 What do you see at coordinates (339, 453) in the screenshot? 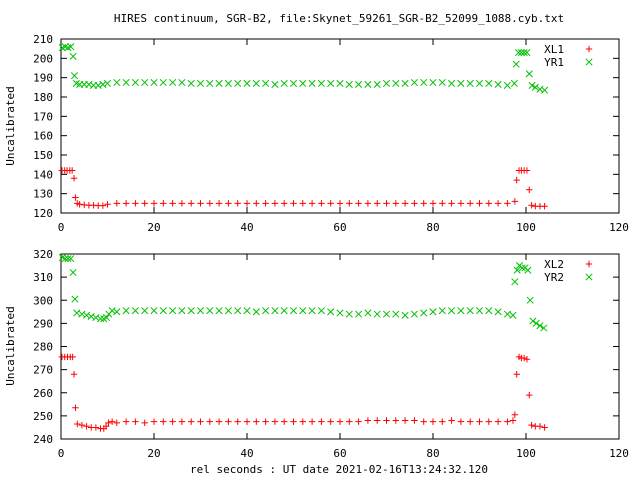
I see `x-tick-label: 60` at bounding box center [339, 453].